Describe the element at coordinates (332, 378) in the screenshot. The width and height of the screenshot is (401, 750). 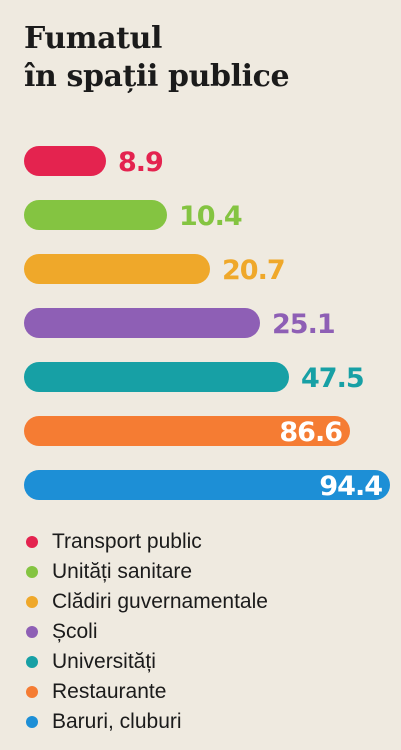
I see `value-label: 47.5` at that location.